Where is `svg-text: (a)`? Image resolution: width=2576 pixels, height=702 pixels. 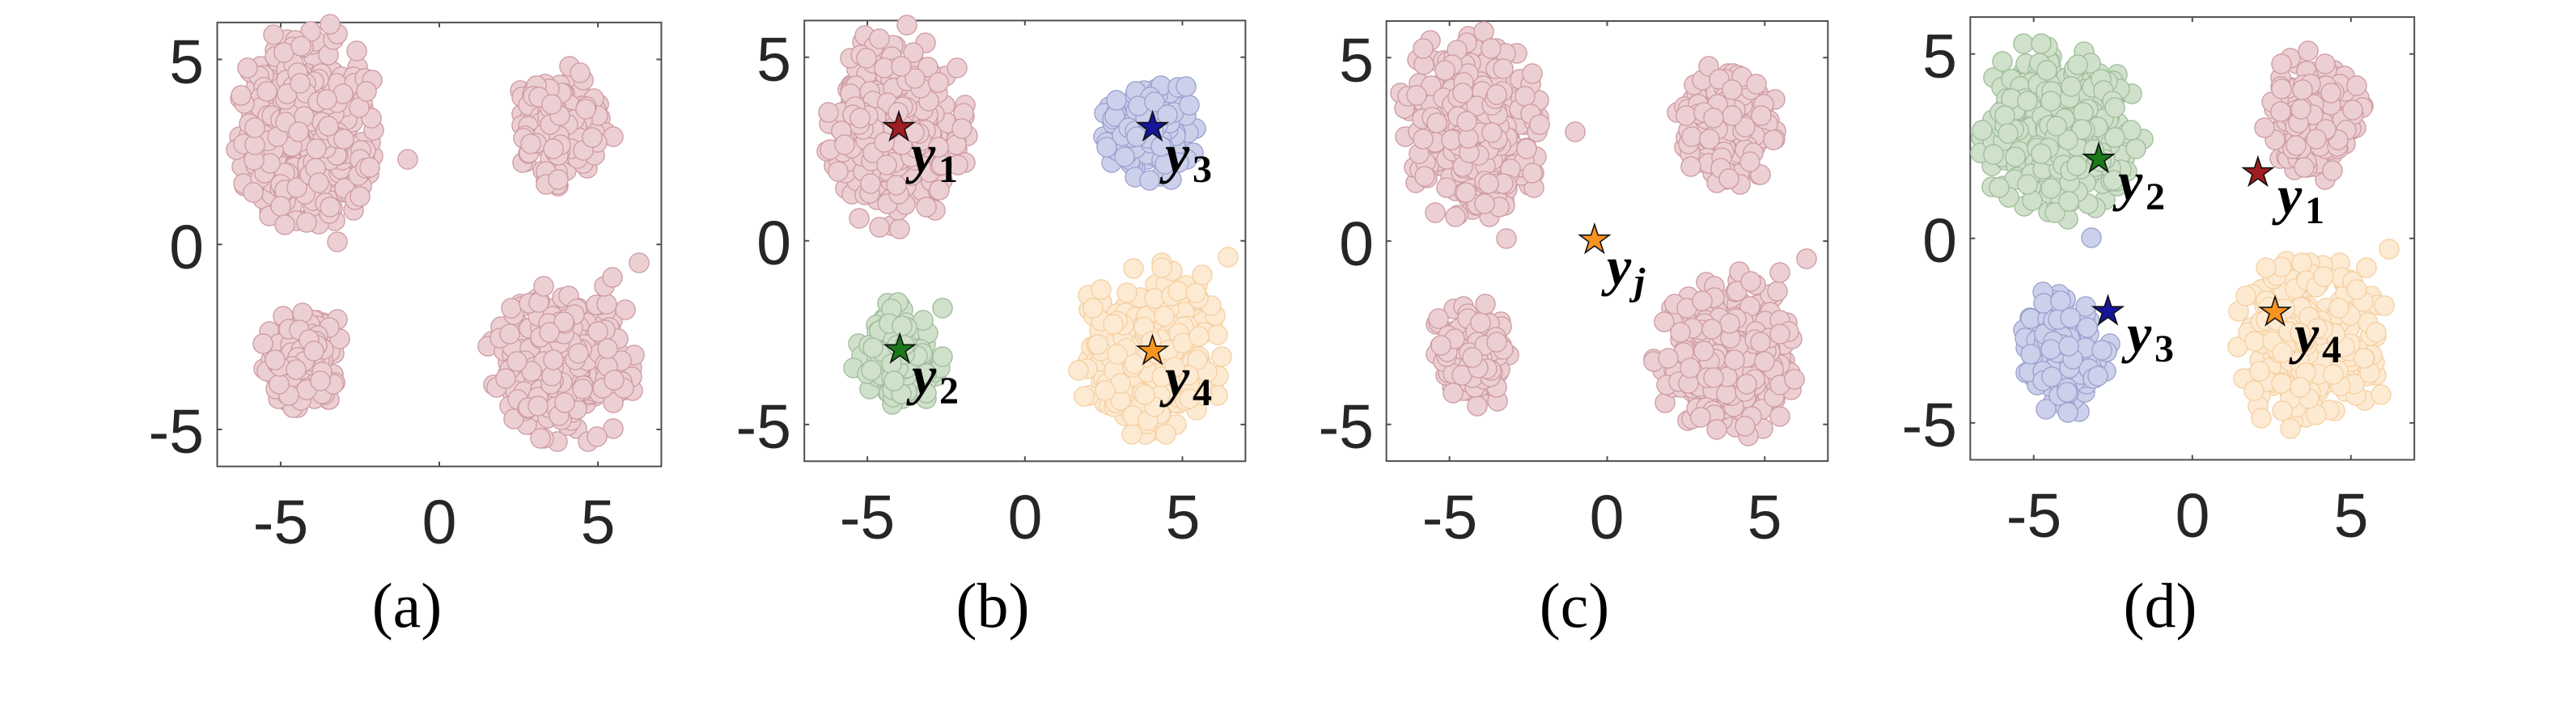
svg-text: (a) is located at coordinates (407, 605).